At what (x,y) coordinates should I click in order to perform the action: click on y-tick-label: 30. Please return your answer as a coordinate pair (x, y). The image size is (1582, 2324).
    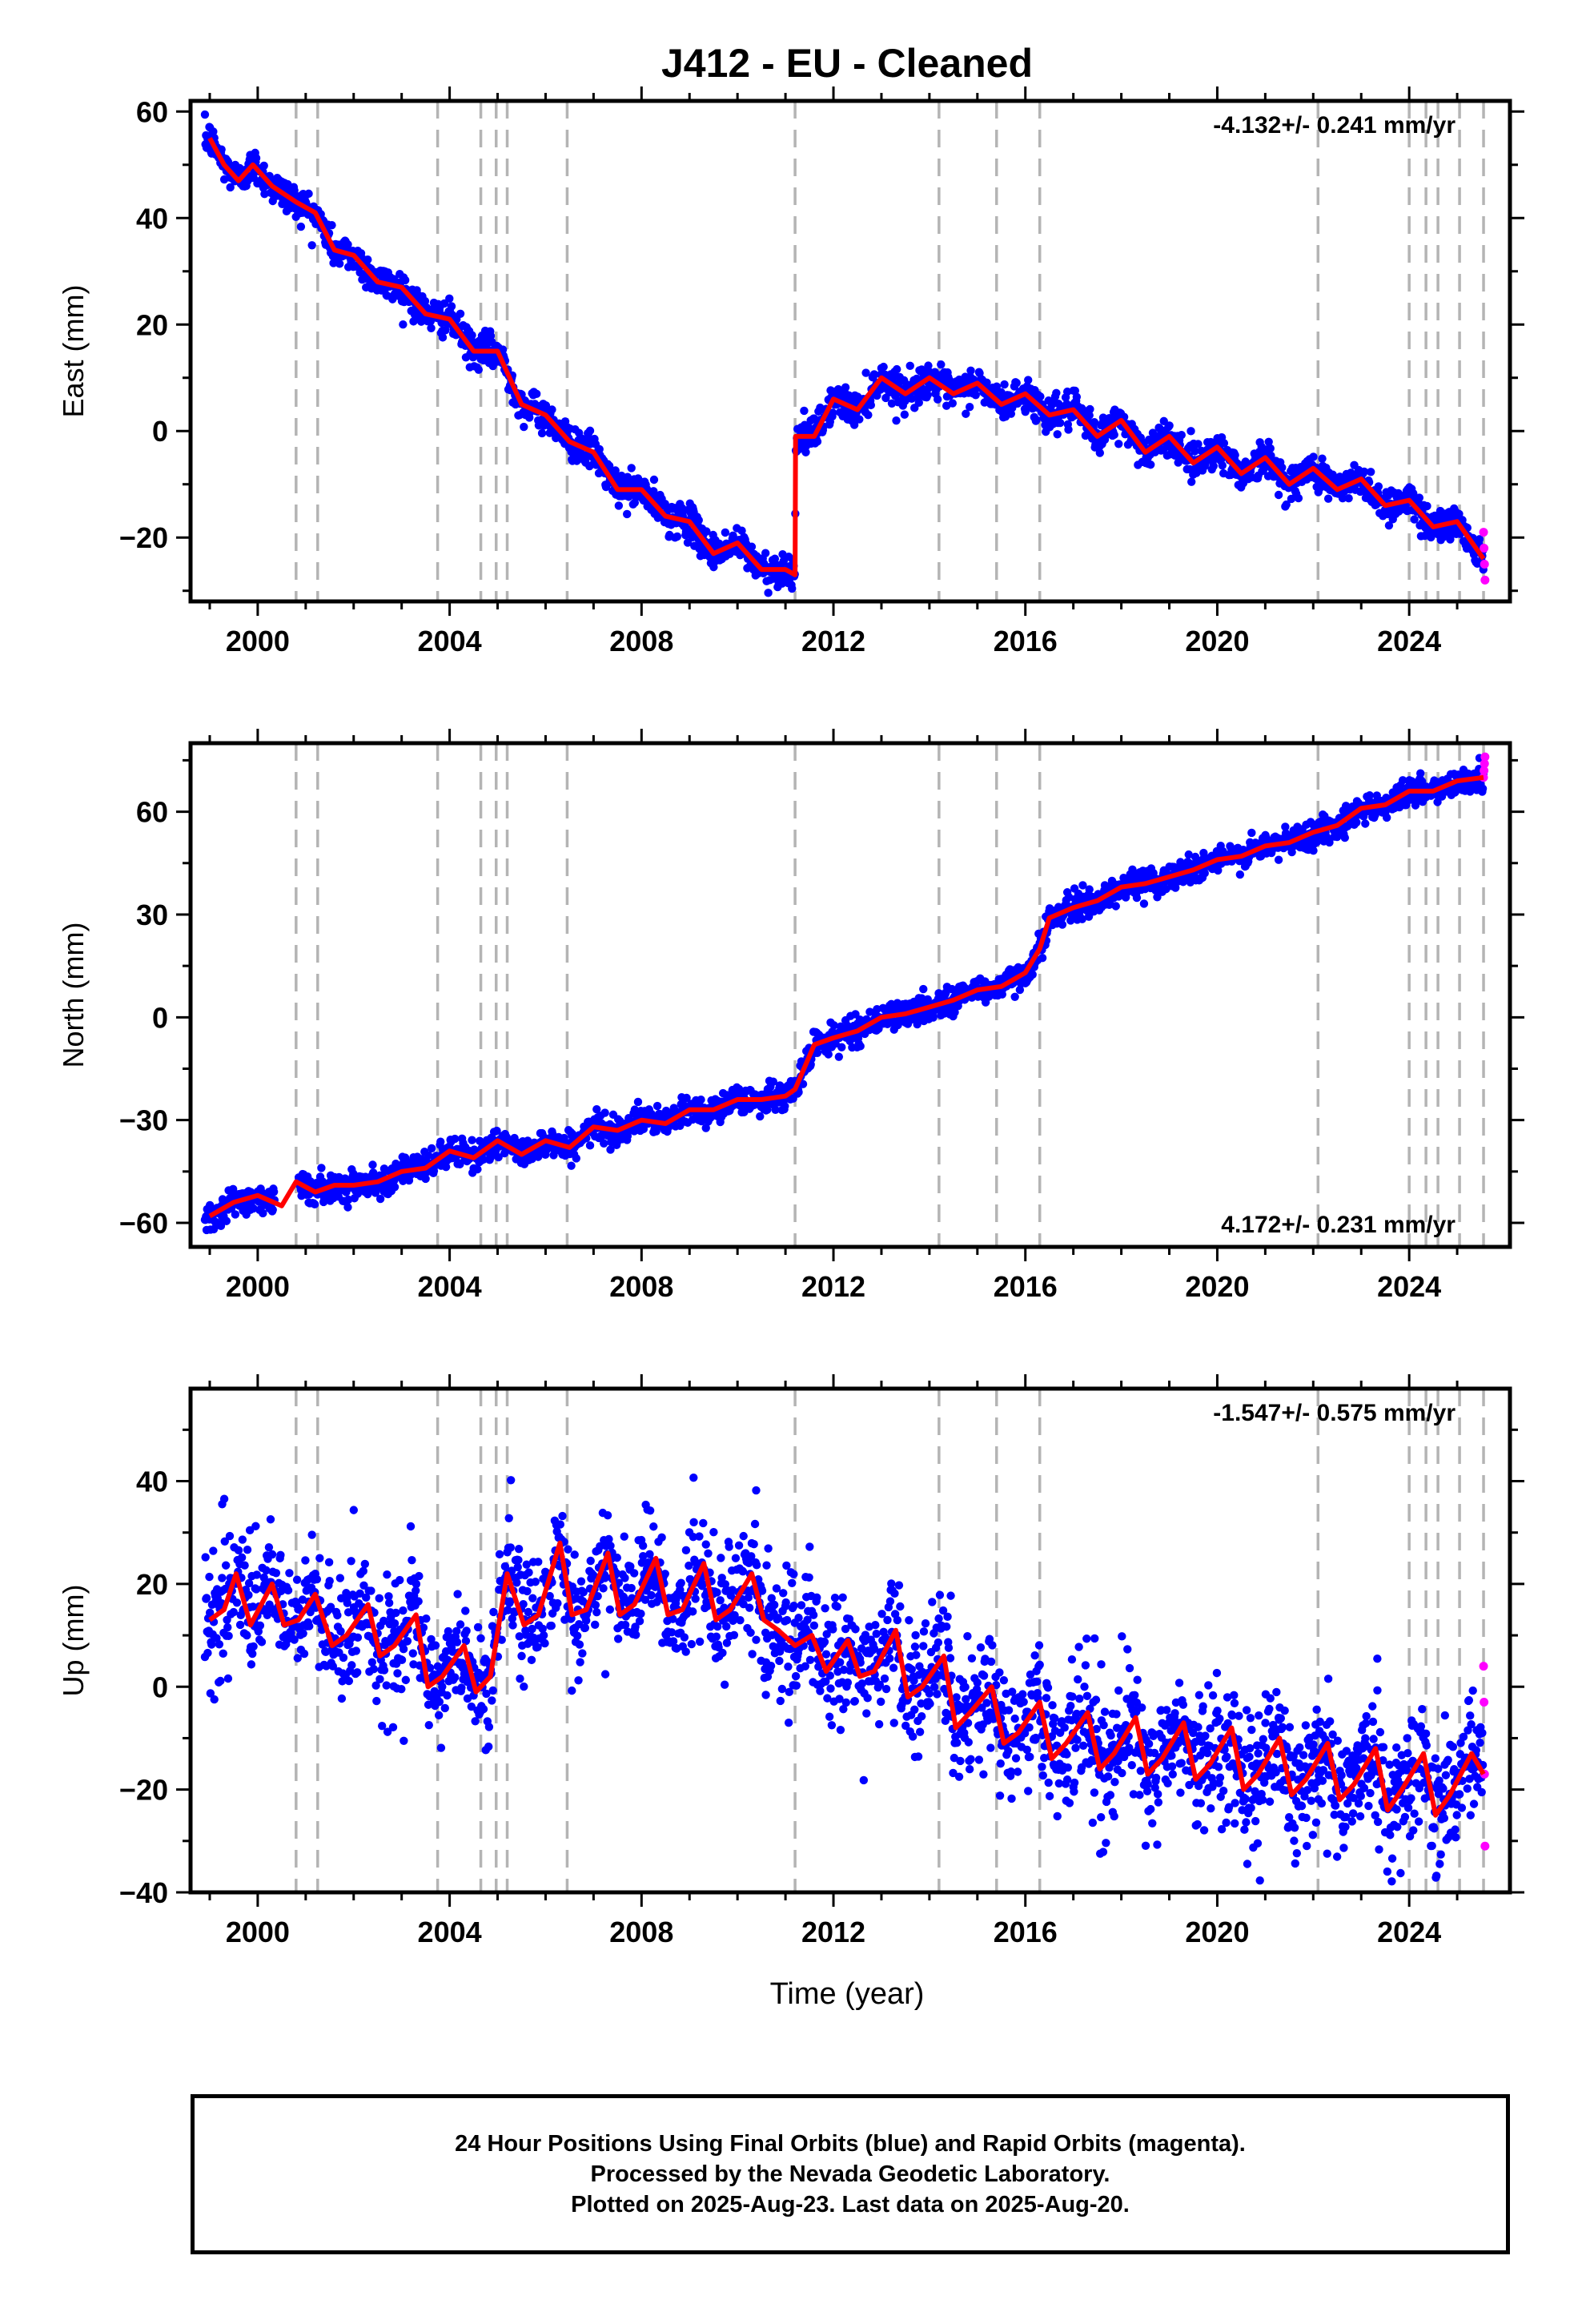
    Looking at the image, I should click on (152, 915).